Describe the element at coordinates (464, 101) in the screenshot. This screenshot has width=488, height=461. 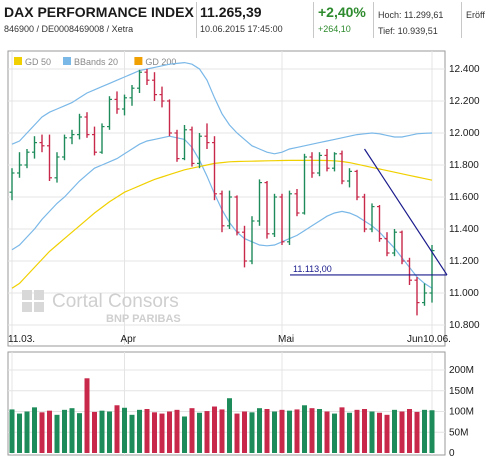
I see `y-tick-label: 12.200` at that location.